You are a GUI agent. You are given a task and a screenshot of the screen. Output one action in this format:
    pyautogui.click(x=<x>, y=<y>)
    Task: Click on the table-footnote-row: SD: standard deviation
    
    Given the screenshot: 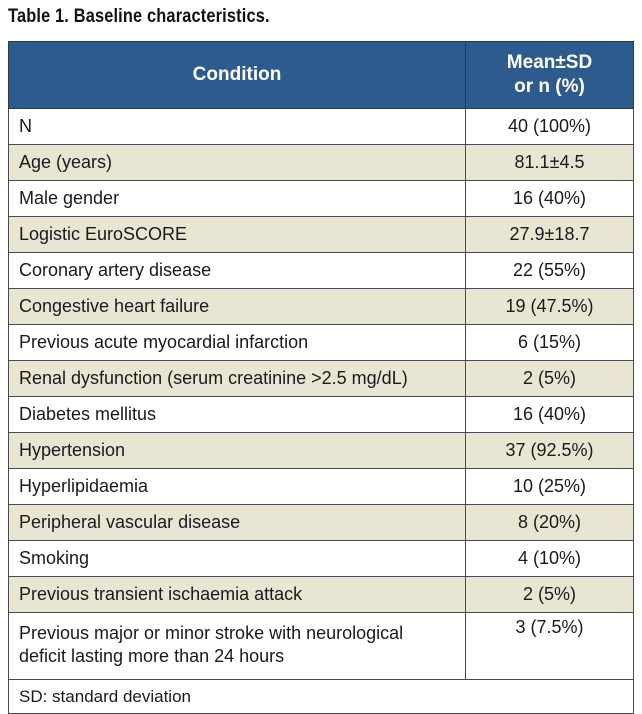 What is the action you would take?
    pyautogui.click(x=321, y=696)
    